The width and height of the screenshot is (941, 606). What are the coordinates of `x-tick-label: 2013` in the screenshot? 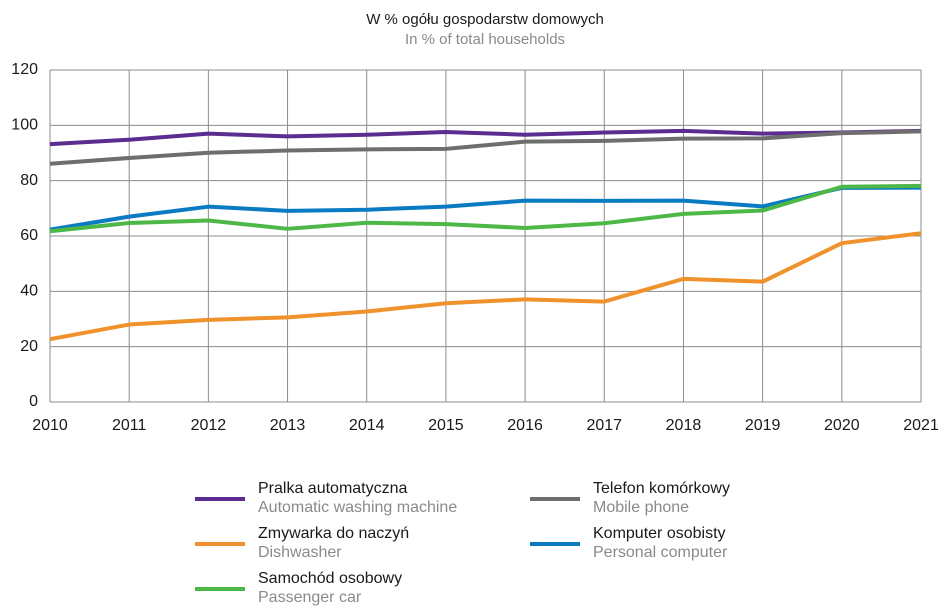 It's located at (288, 425).